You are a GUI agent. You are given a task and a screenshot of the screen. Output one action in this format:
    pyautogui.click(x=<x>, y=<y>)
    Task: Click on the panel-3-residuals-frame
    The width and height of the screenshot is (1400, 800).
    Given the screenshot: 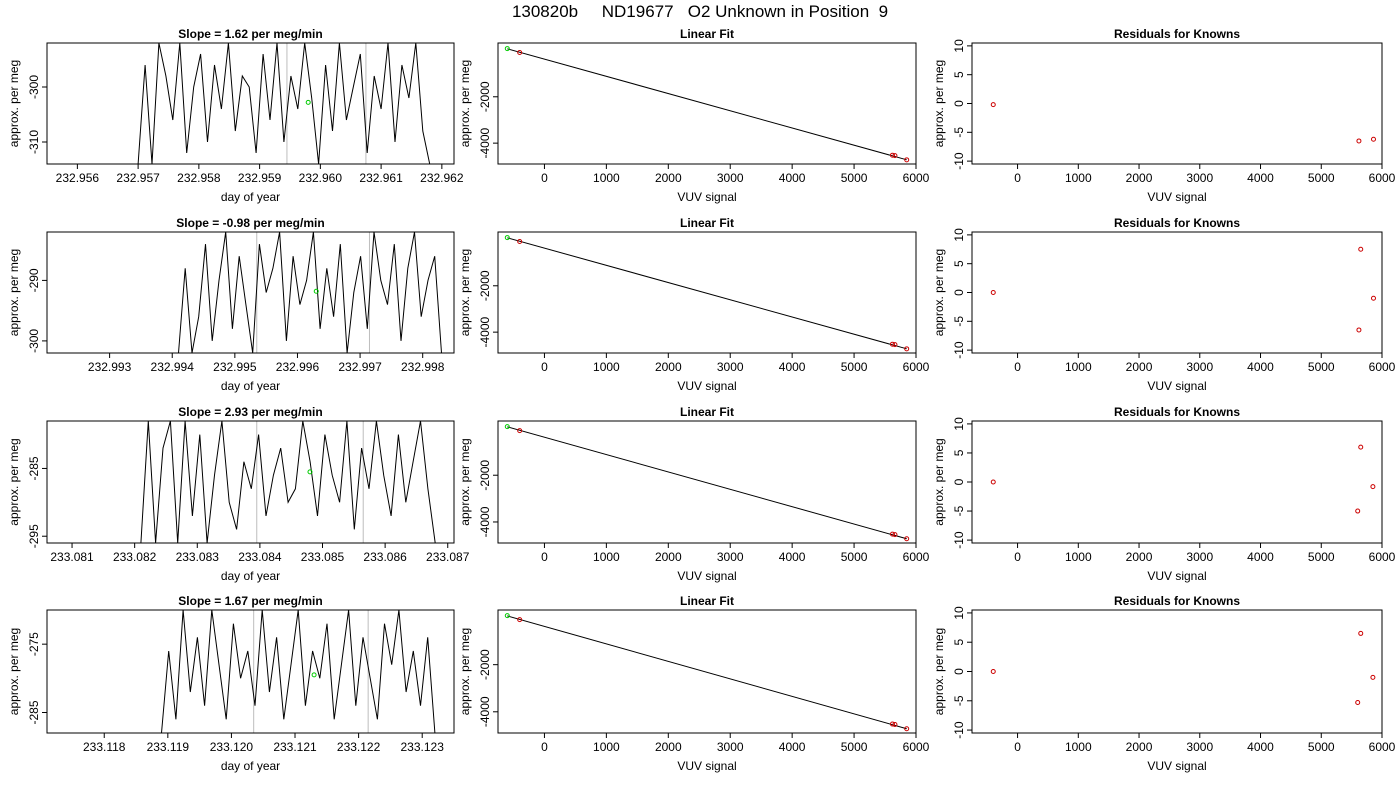 What is the action you would take?
    pyautogui.click(x=1177, y=482)
    